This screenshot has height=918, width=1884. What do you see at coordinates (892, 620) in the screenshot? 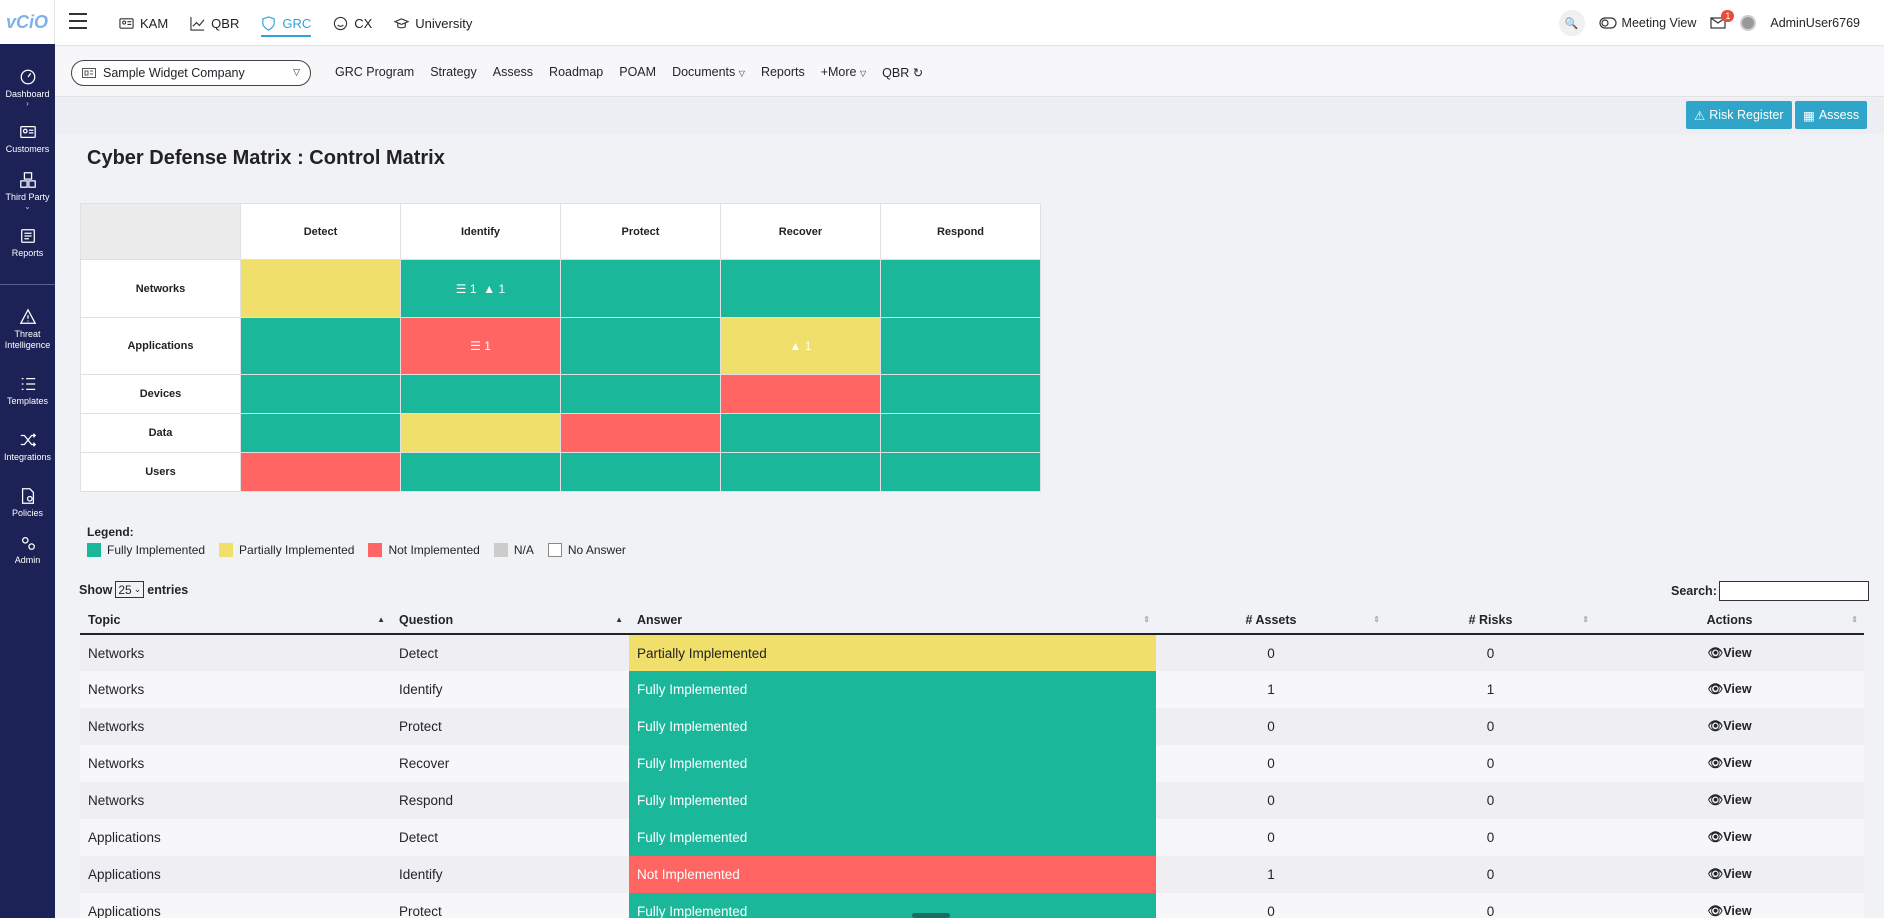
I see `col-header-answer: Answer ⇕` at bounding box center [892, 620].